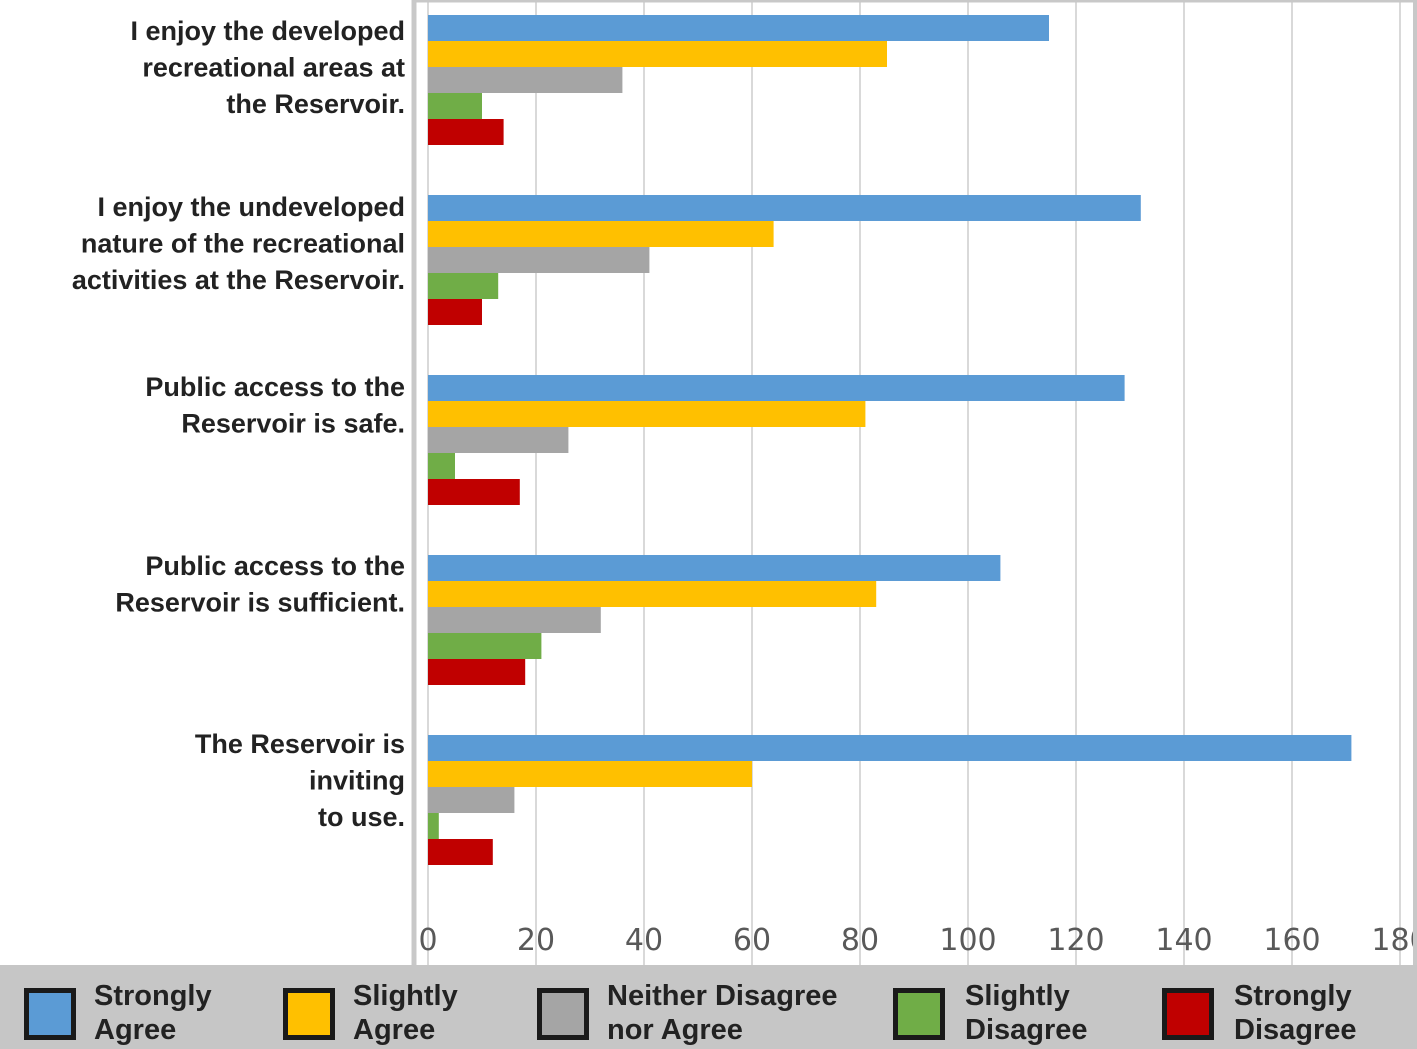 The width and height of the screenshot is (1417, 1049). Describe the element at coordinates (1394, 940) in the screenshot. I see `x-tick-label-180: 180` at that location.